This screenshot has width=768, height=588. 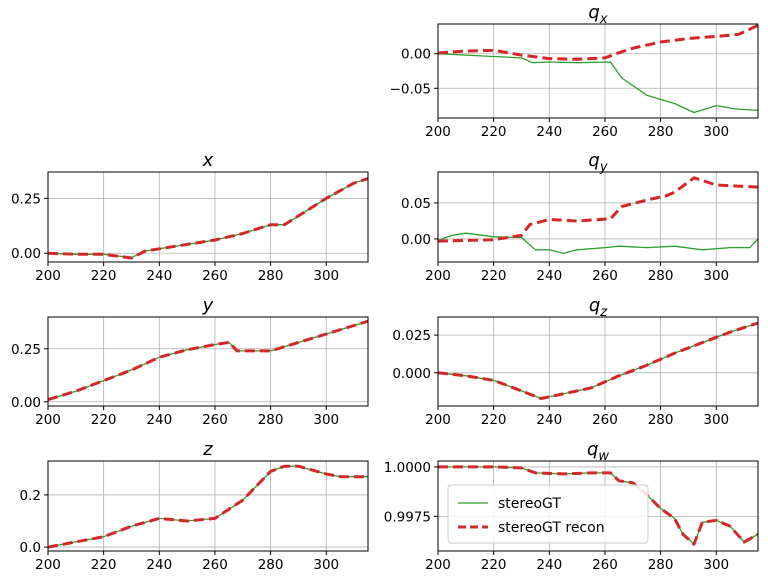 I want to click on subplot-title: z, so click(x=207, y=449).